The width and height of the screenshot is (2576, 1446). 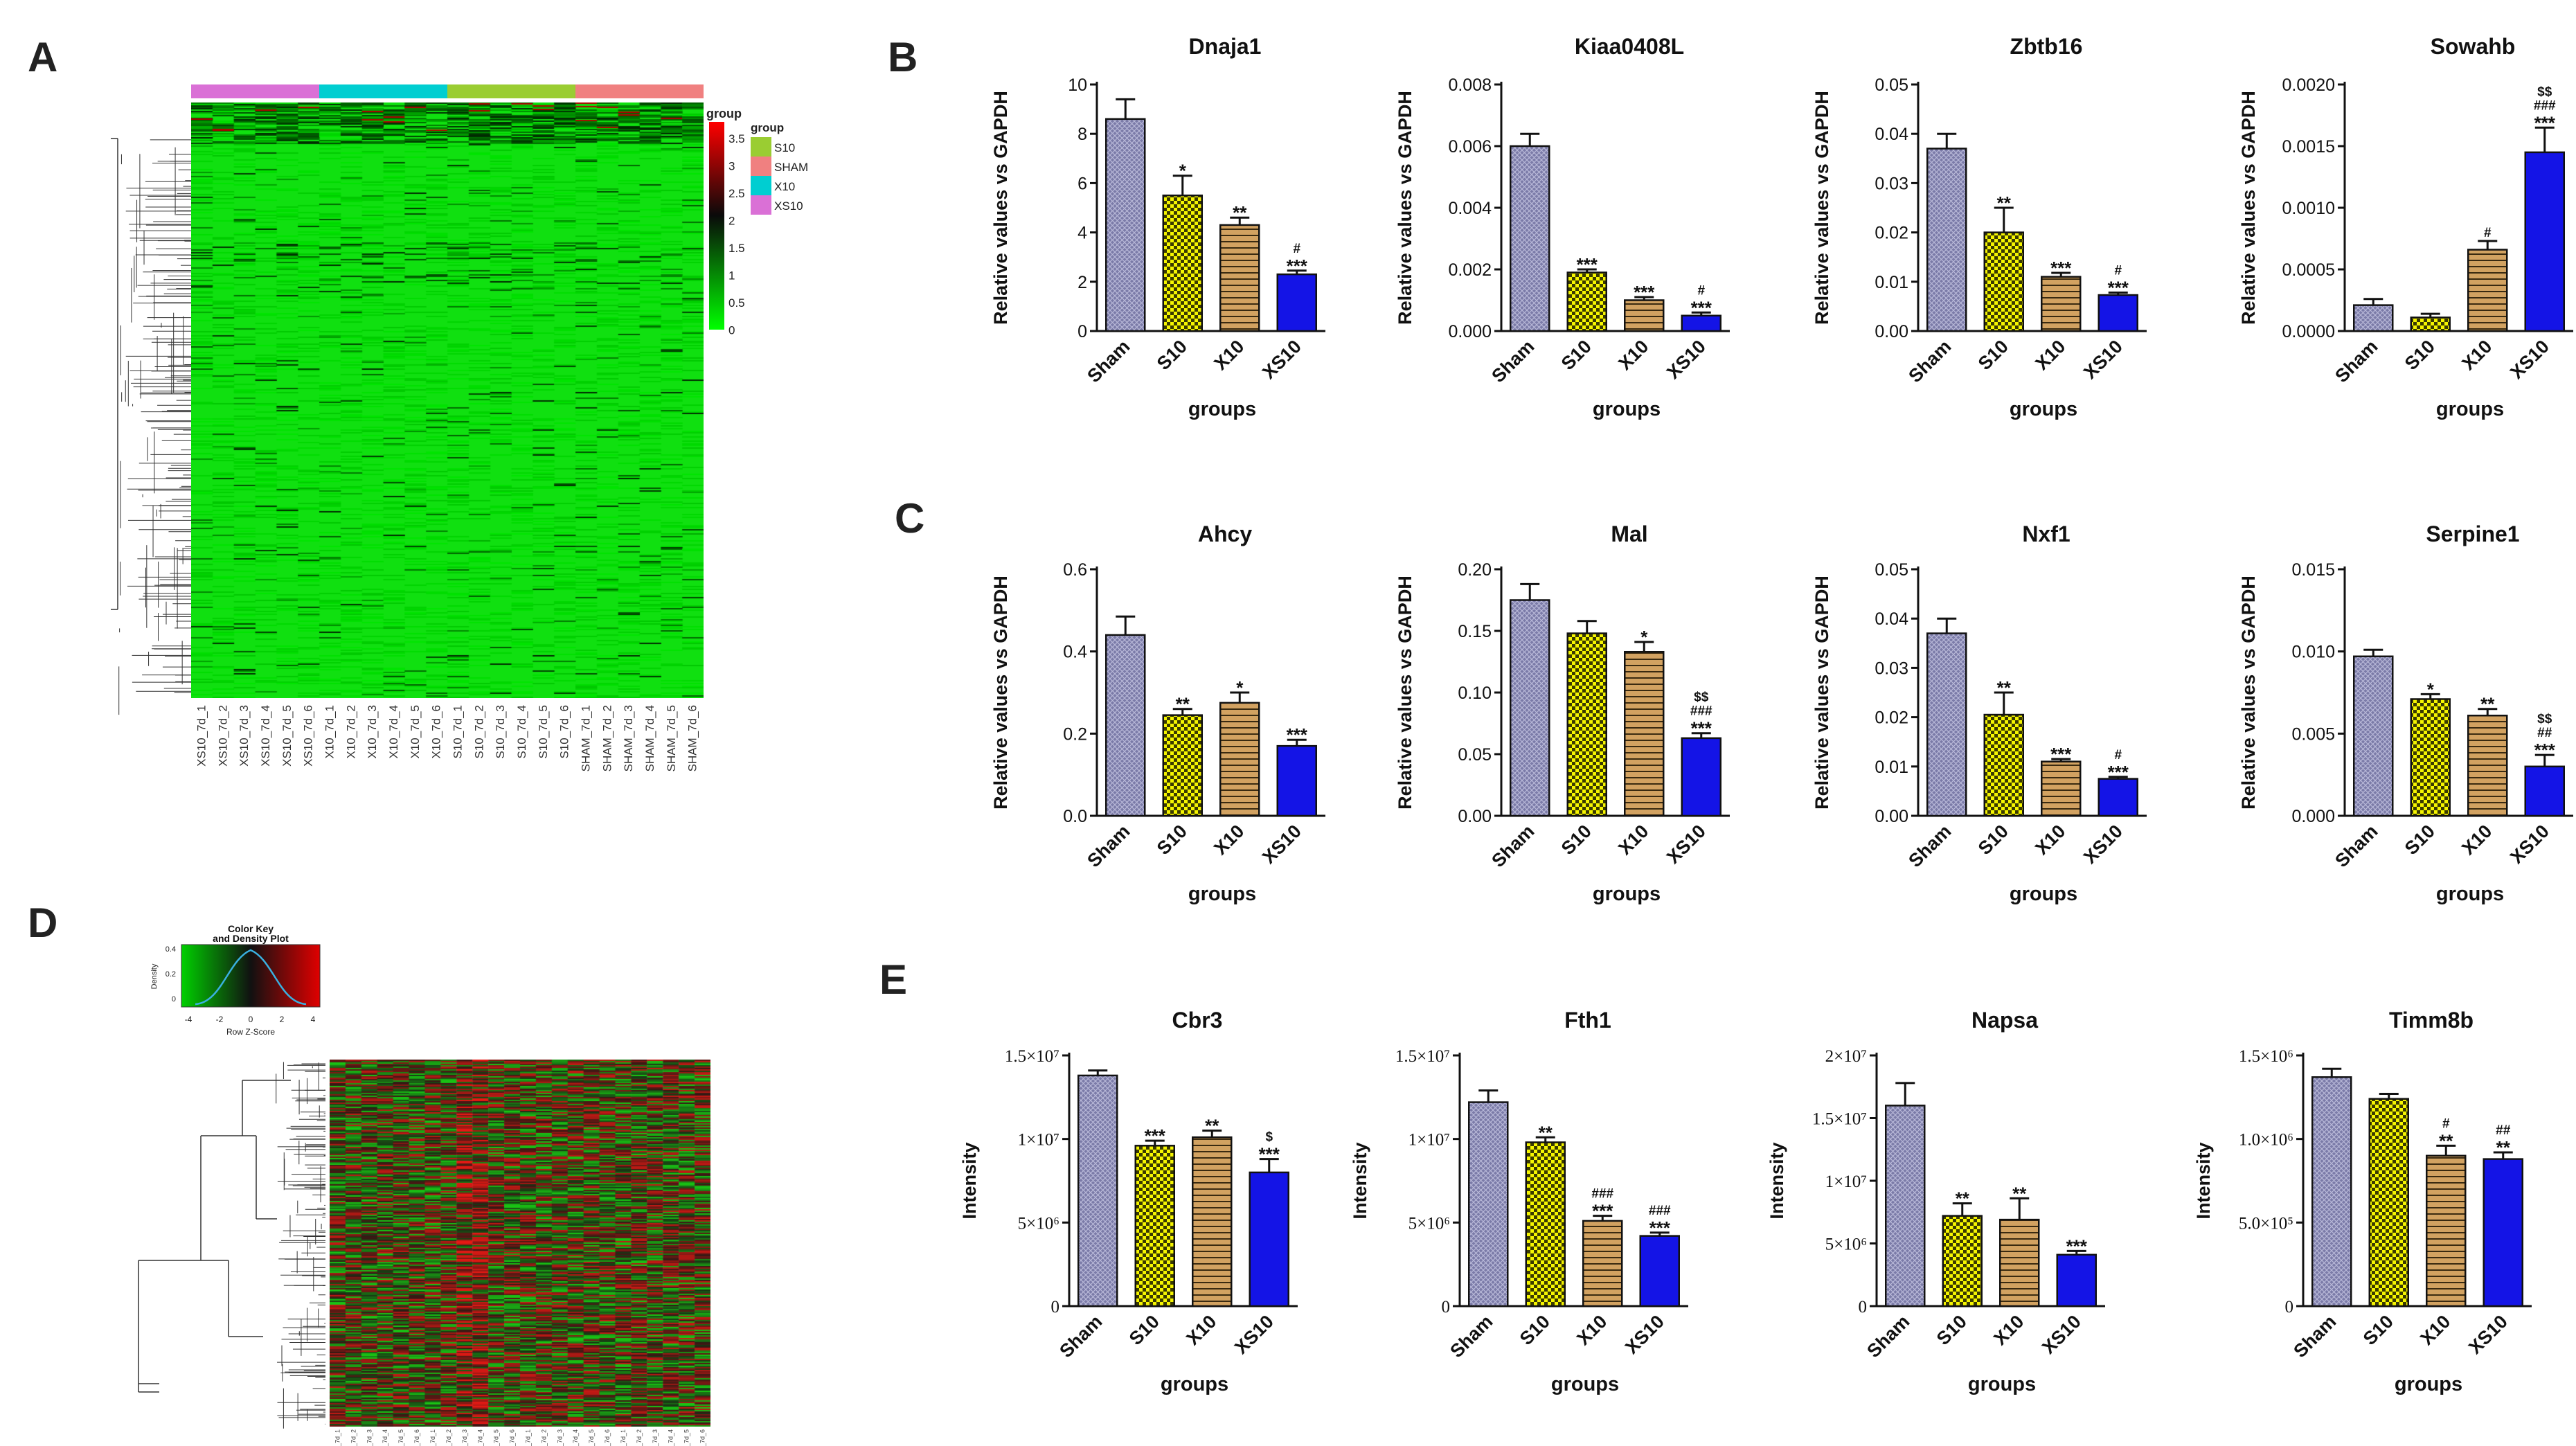 What do you see at coordinates (737, 193) in the screenshot?
I see `scale-tick-label: 2.5` at bounding box center [737, 193].